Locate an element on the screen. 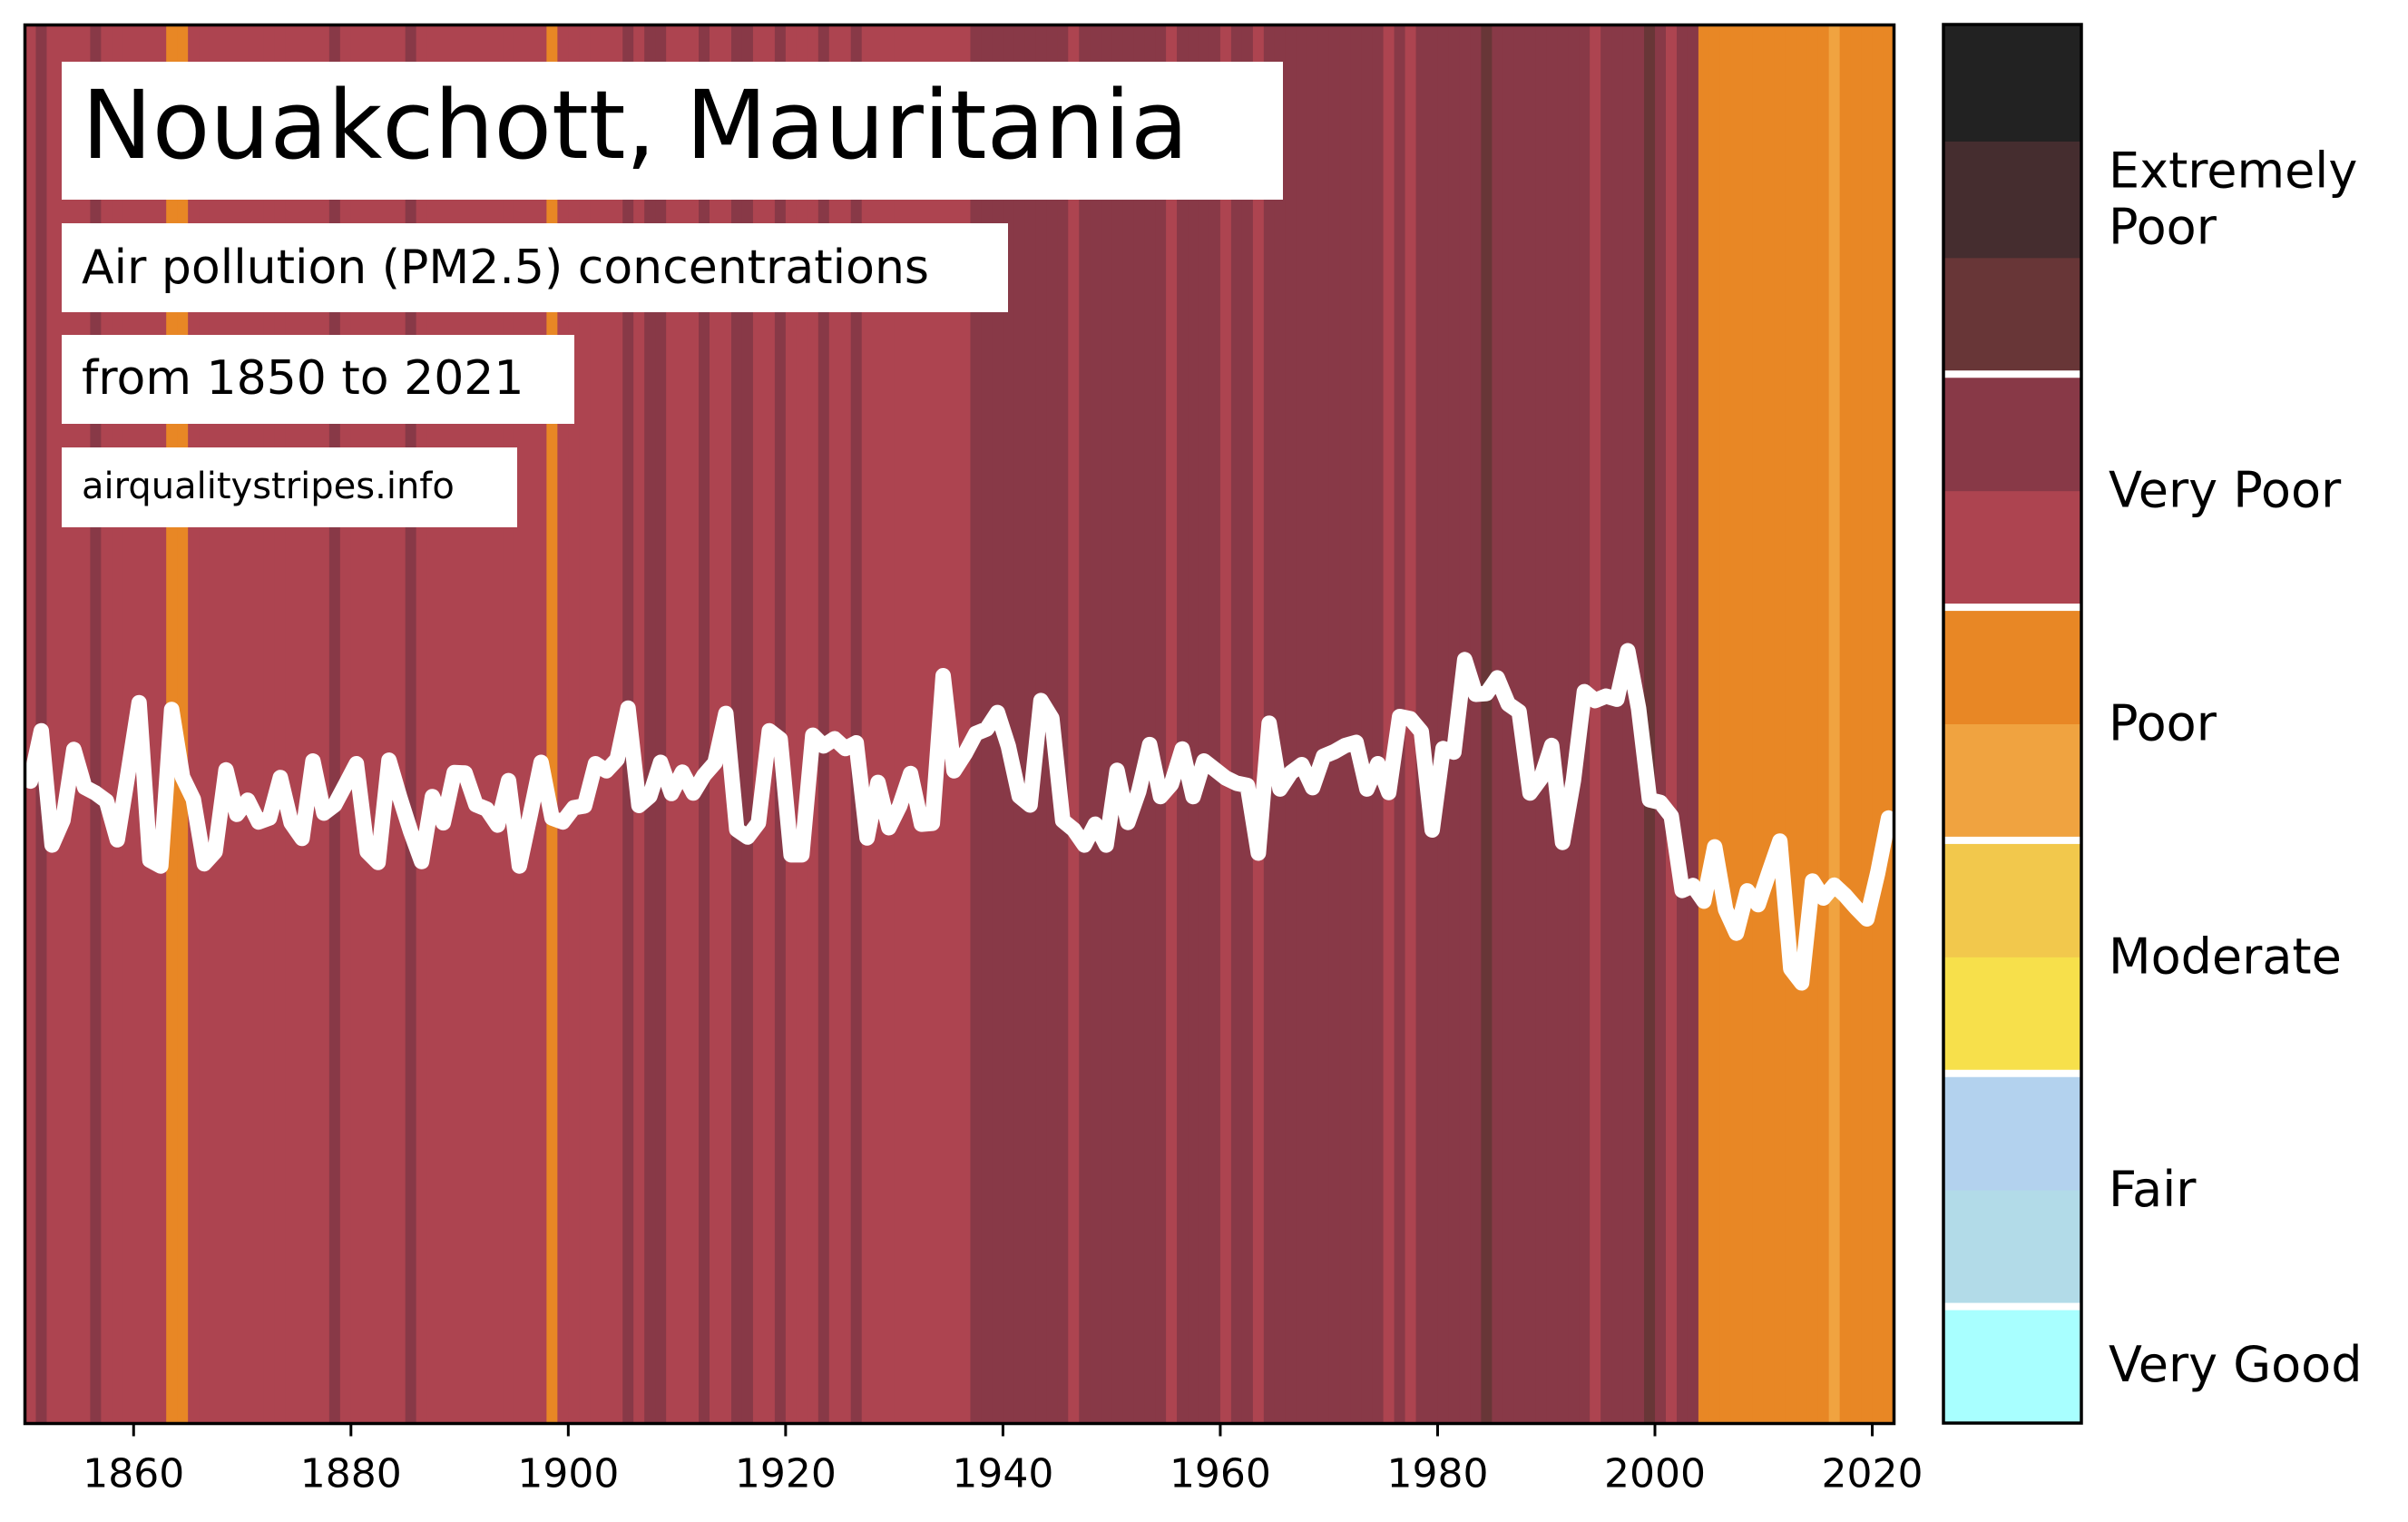 The image size is (2408, 1522). stripe-1922 is located at coordinates (813, 724).